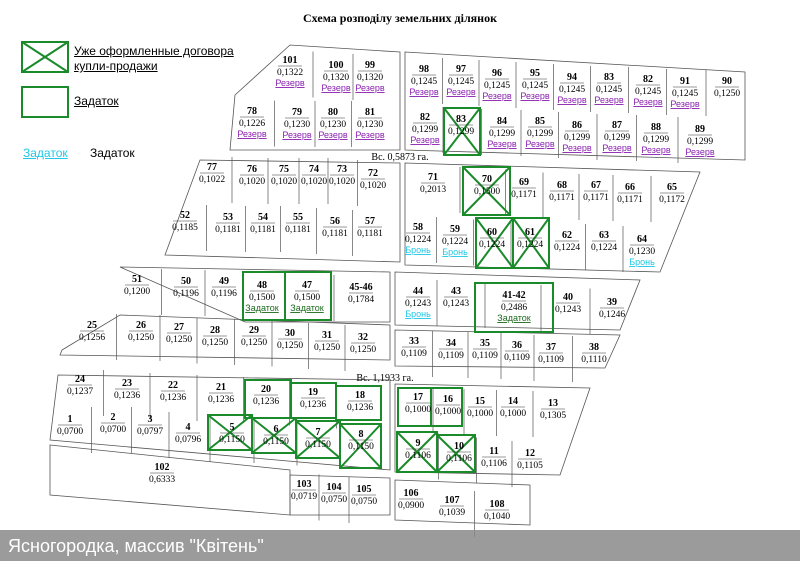  Describe the element at coordinates (418, 227) in the screenshot. I see `plot-number: 58` at that location.